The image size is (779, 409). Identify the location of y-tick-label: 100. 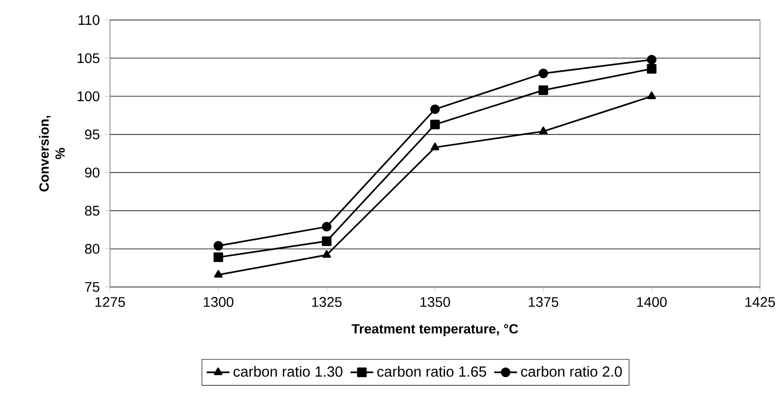
(89, 96).